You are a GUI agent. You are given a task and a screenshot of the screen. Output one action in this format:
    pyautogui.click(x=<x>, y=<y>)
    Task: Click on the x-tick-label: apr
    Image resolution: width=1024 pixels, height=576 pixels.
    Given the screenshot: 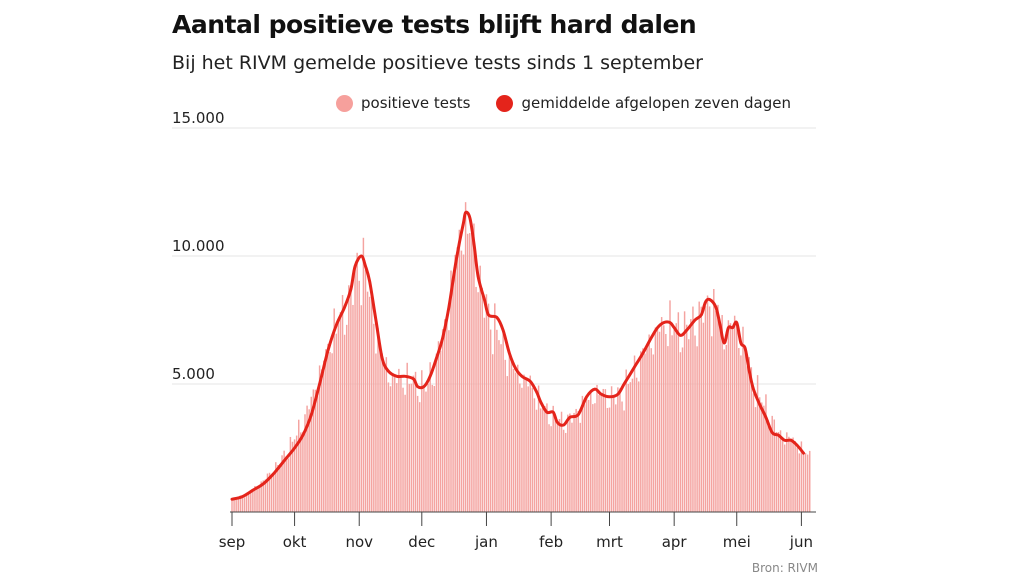 What is the action you would take?
    pyautogui.click(x=675, y=542)
    